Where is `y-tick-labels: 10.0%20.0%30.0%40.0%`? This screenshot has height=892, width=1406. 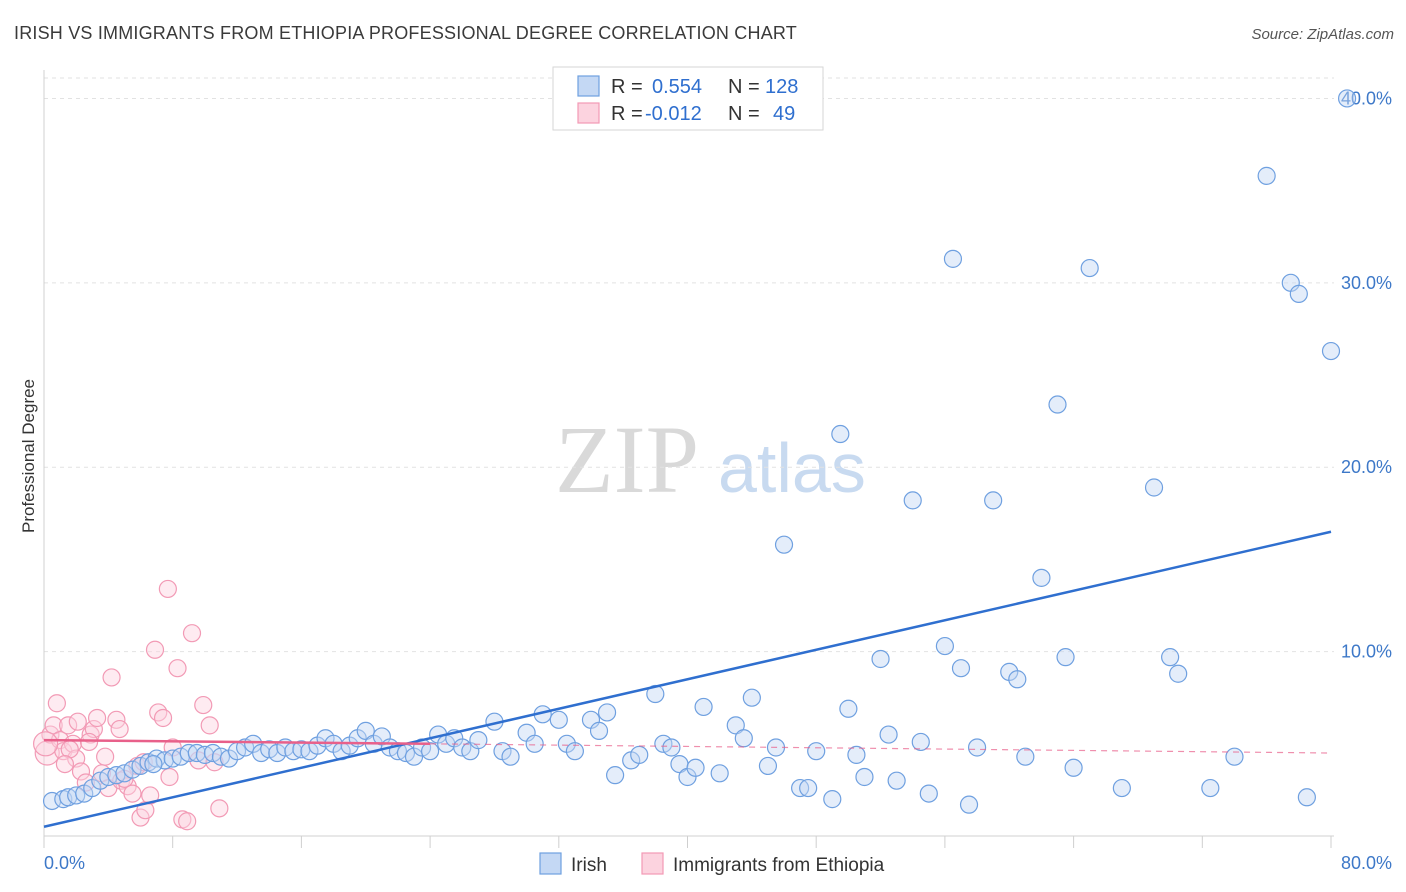 y-tick-labels: 10.0%20.0%30.0%40.0% is located at coordinates (1366, 374).